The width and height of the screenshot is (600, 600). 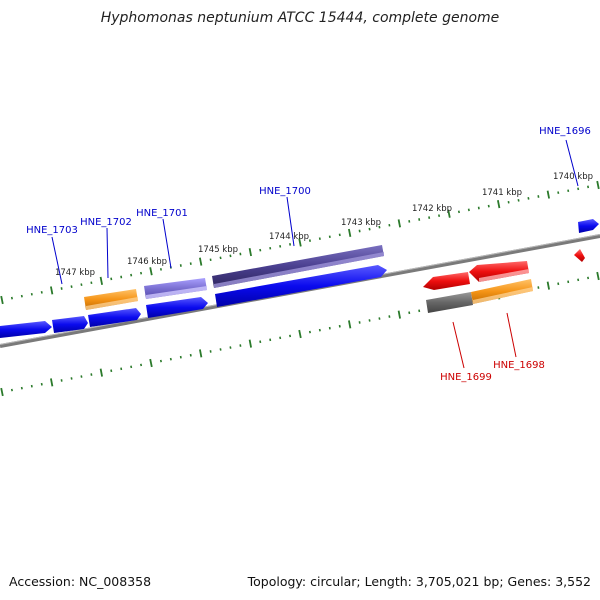 What do you see at coordinates (504, 275) in the screenshot?
I see `feature-red-2-base` at bounding box center [504, 275].